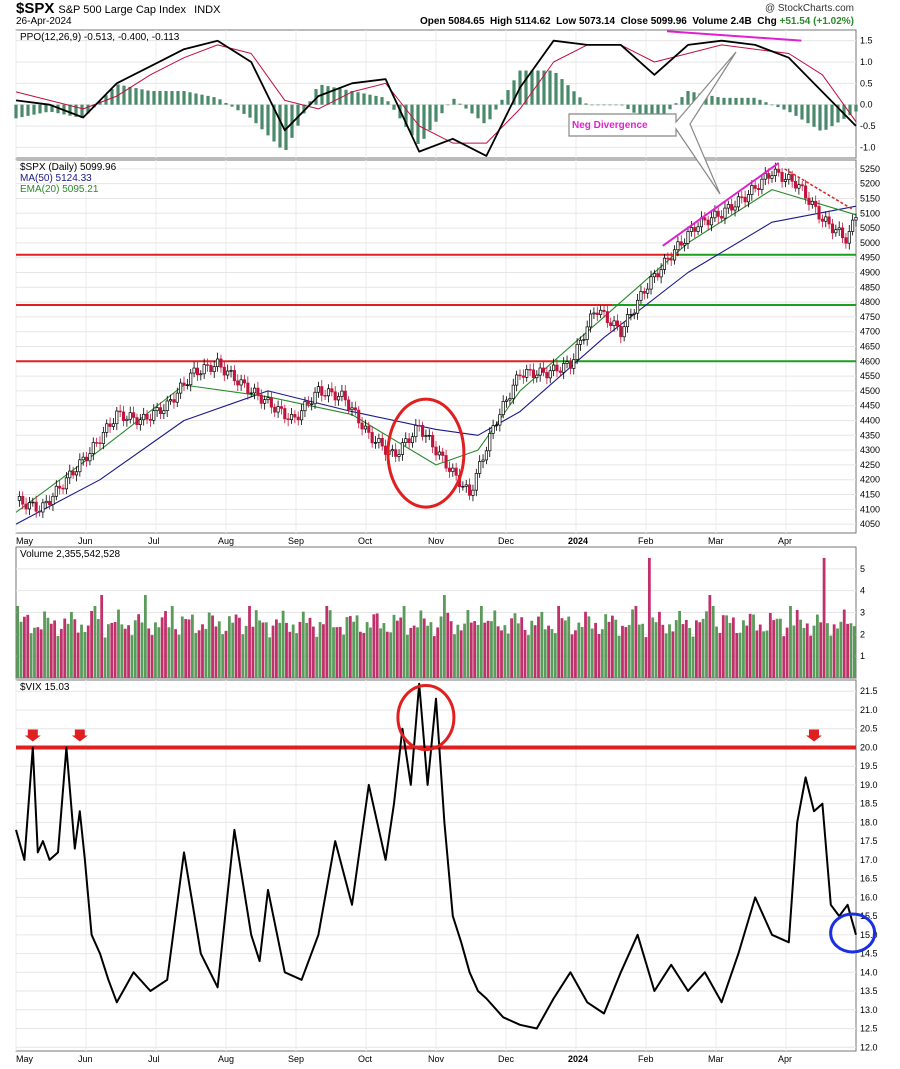 The width and height of the screenshot is (900, 1069). Describe the element at coordinates (869, 841) in the screenshot. I see `vix-tick-label: 17.5` at that location.